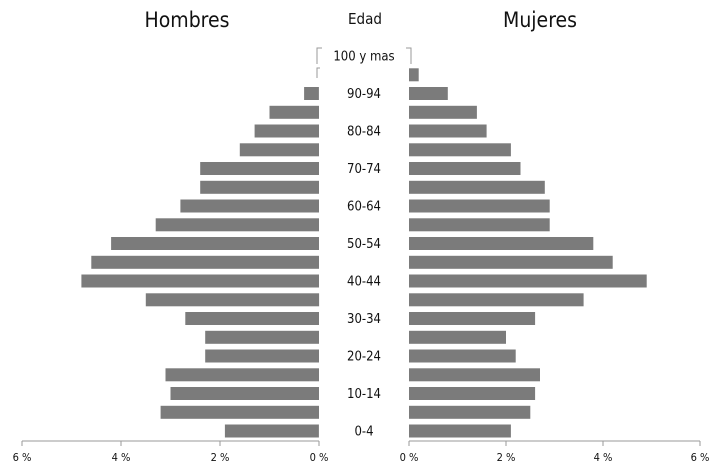 This screenshot has width=716, height=472. I want to click on age-label: 40-44, so click(364, 282).